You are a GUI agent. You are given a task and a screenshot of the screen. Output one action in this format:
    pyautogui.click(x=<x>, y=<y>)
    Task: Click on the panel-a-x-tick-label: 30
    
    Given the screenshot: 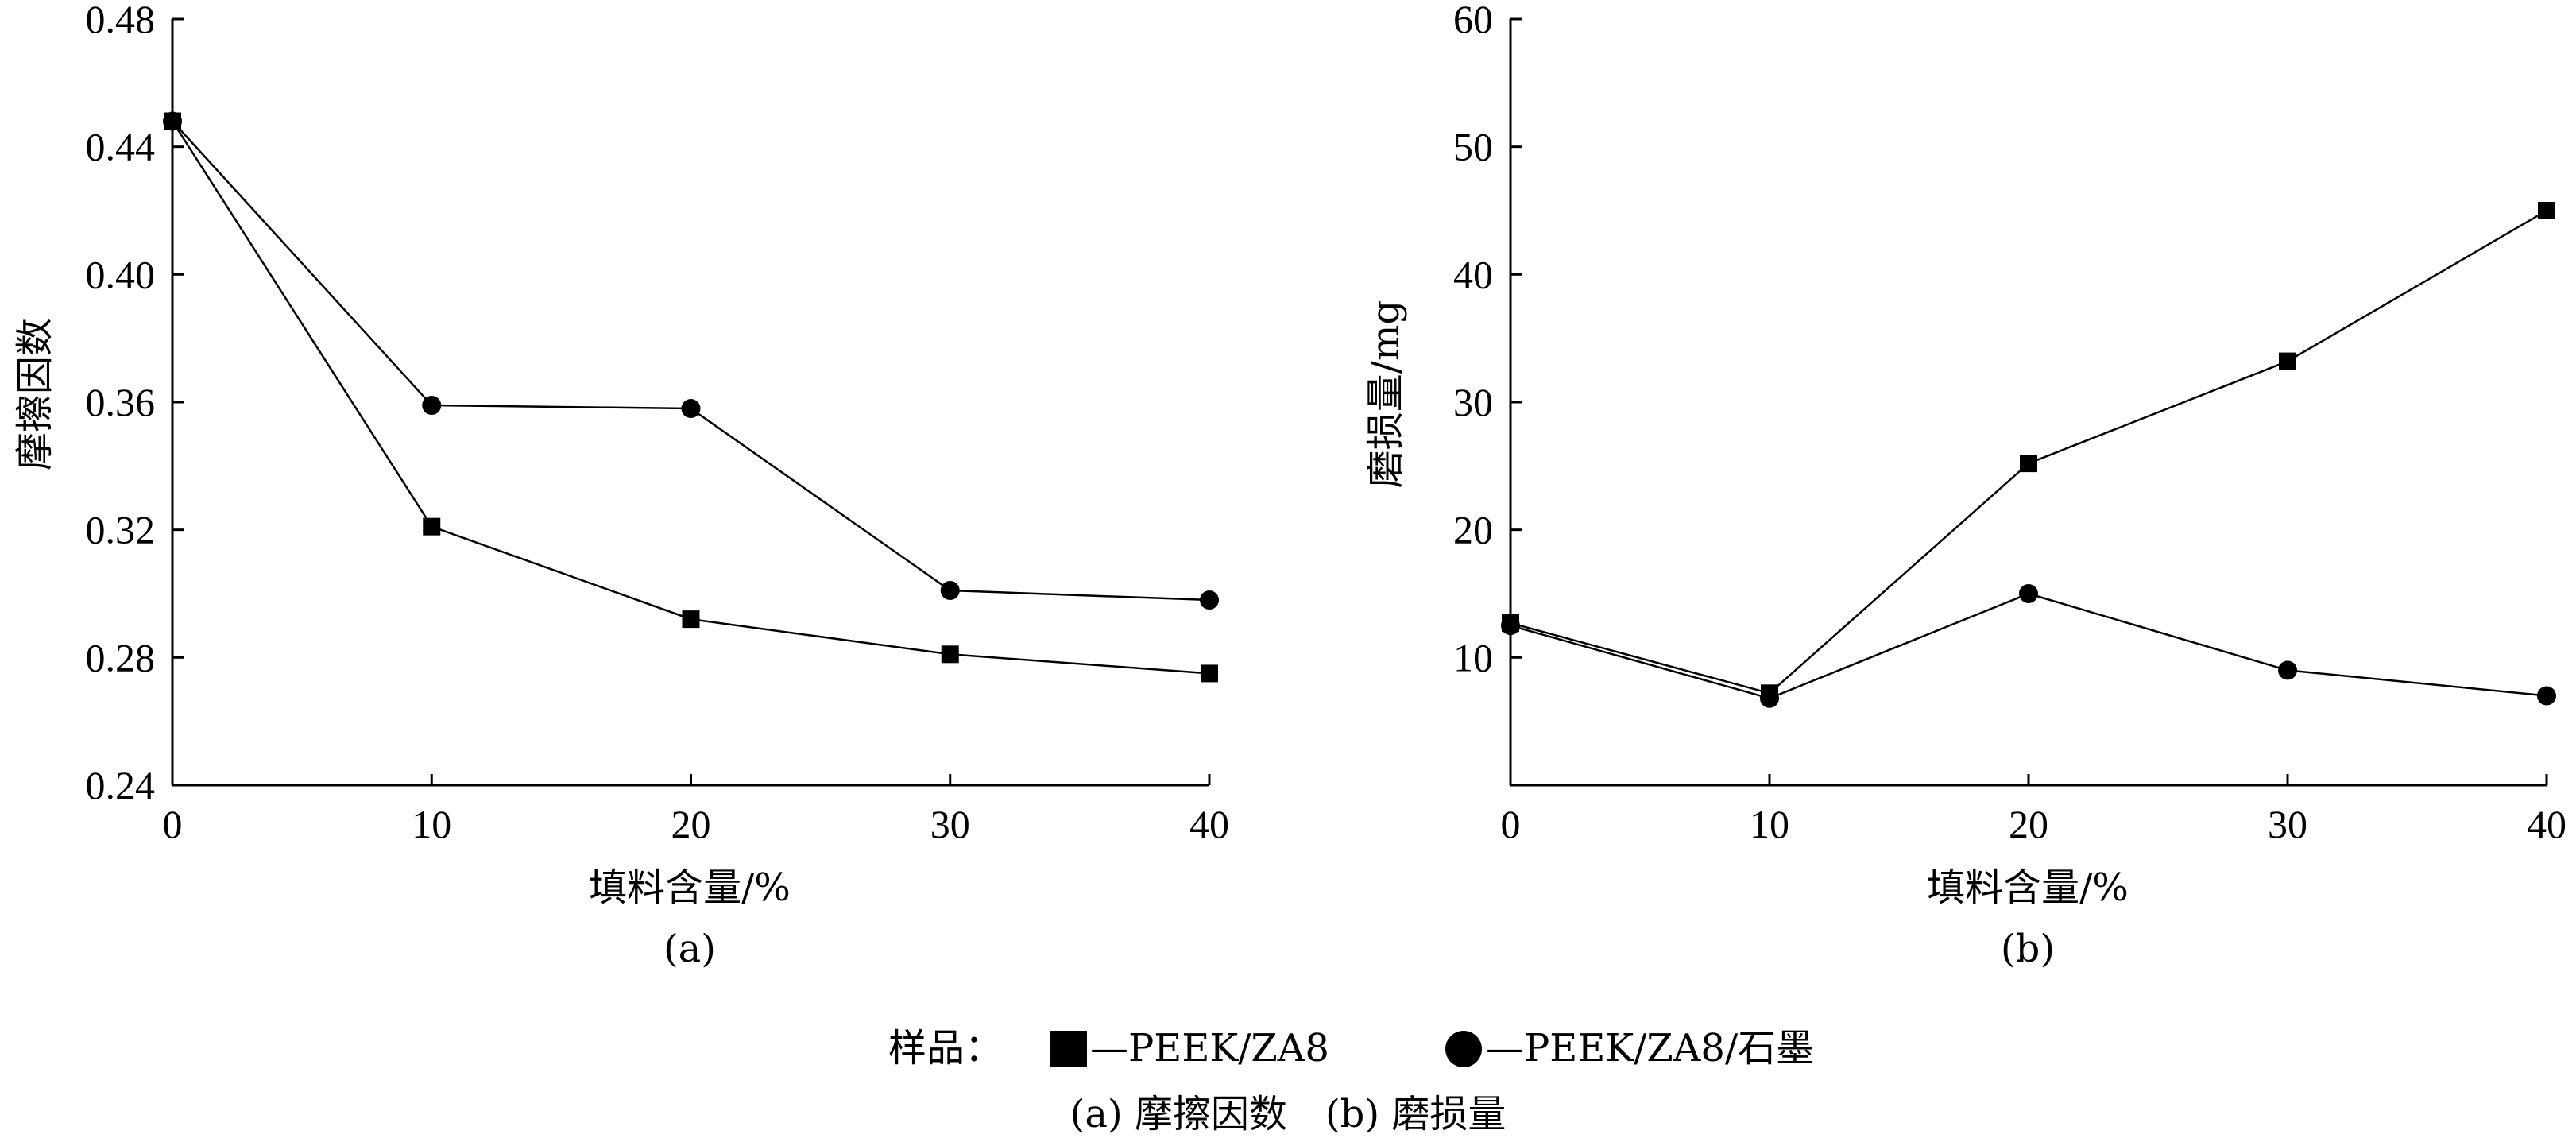 What is the action you would take?
    pyautogui.click(x=950, y=824)
    